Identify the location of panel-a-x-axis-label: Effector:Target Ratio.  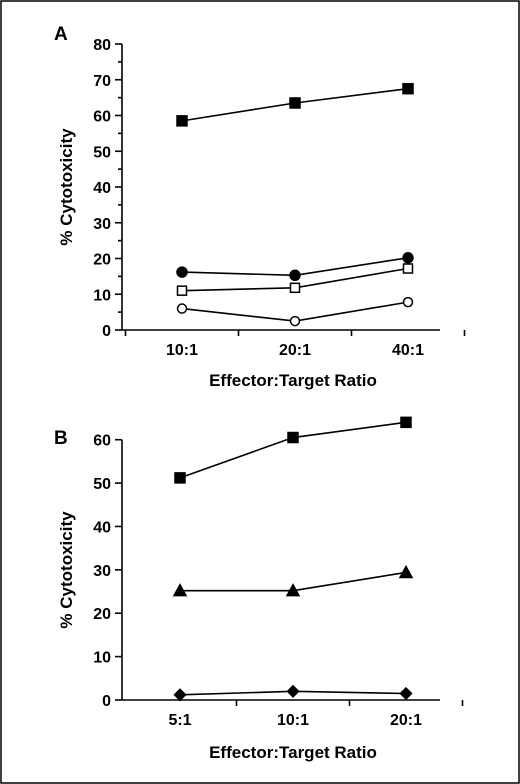
(293, 380).